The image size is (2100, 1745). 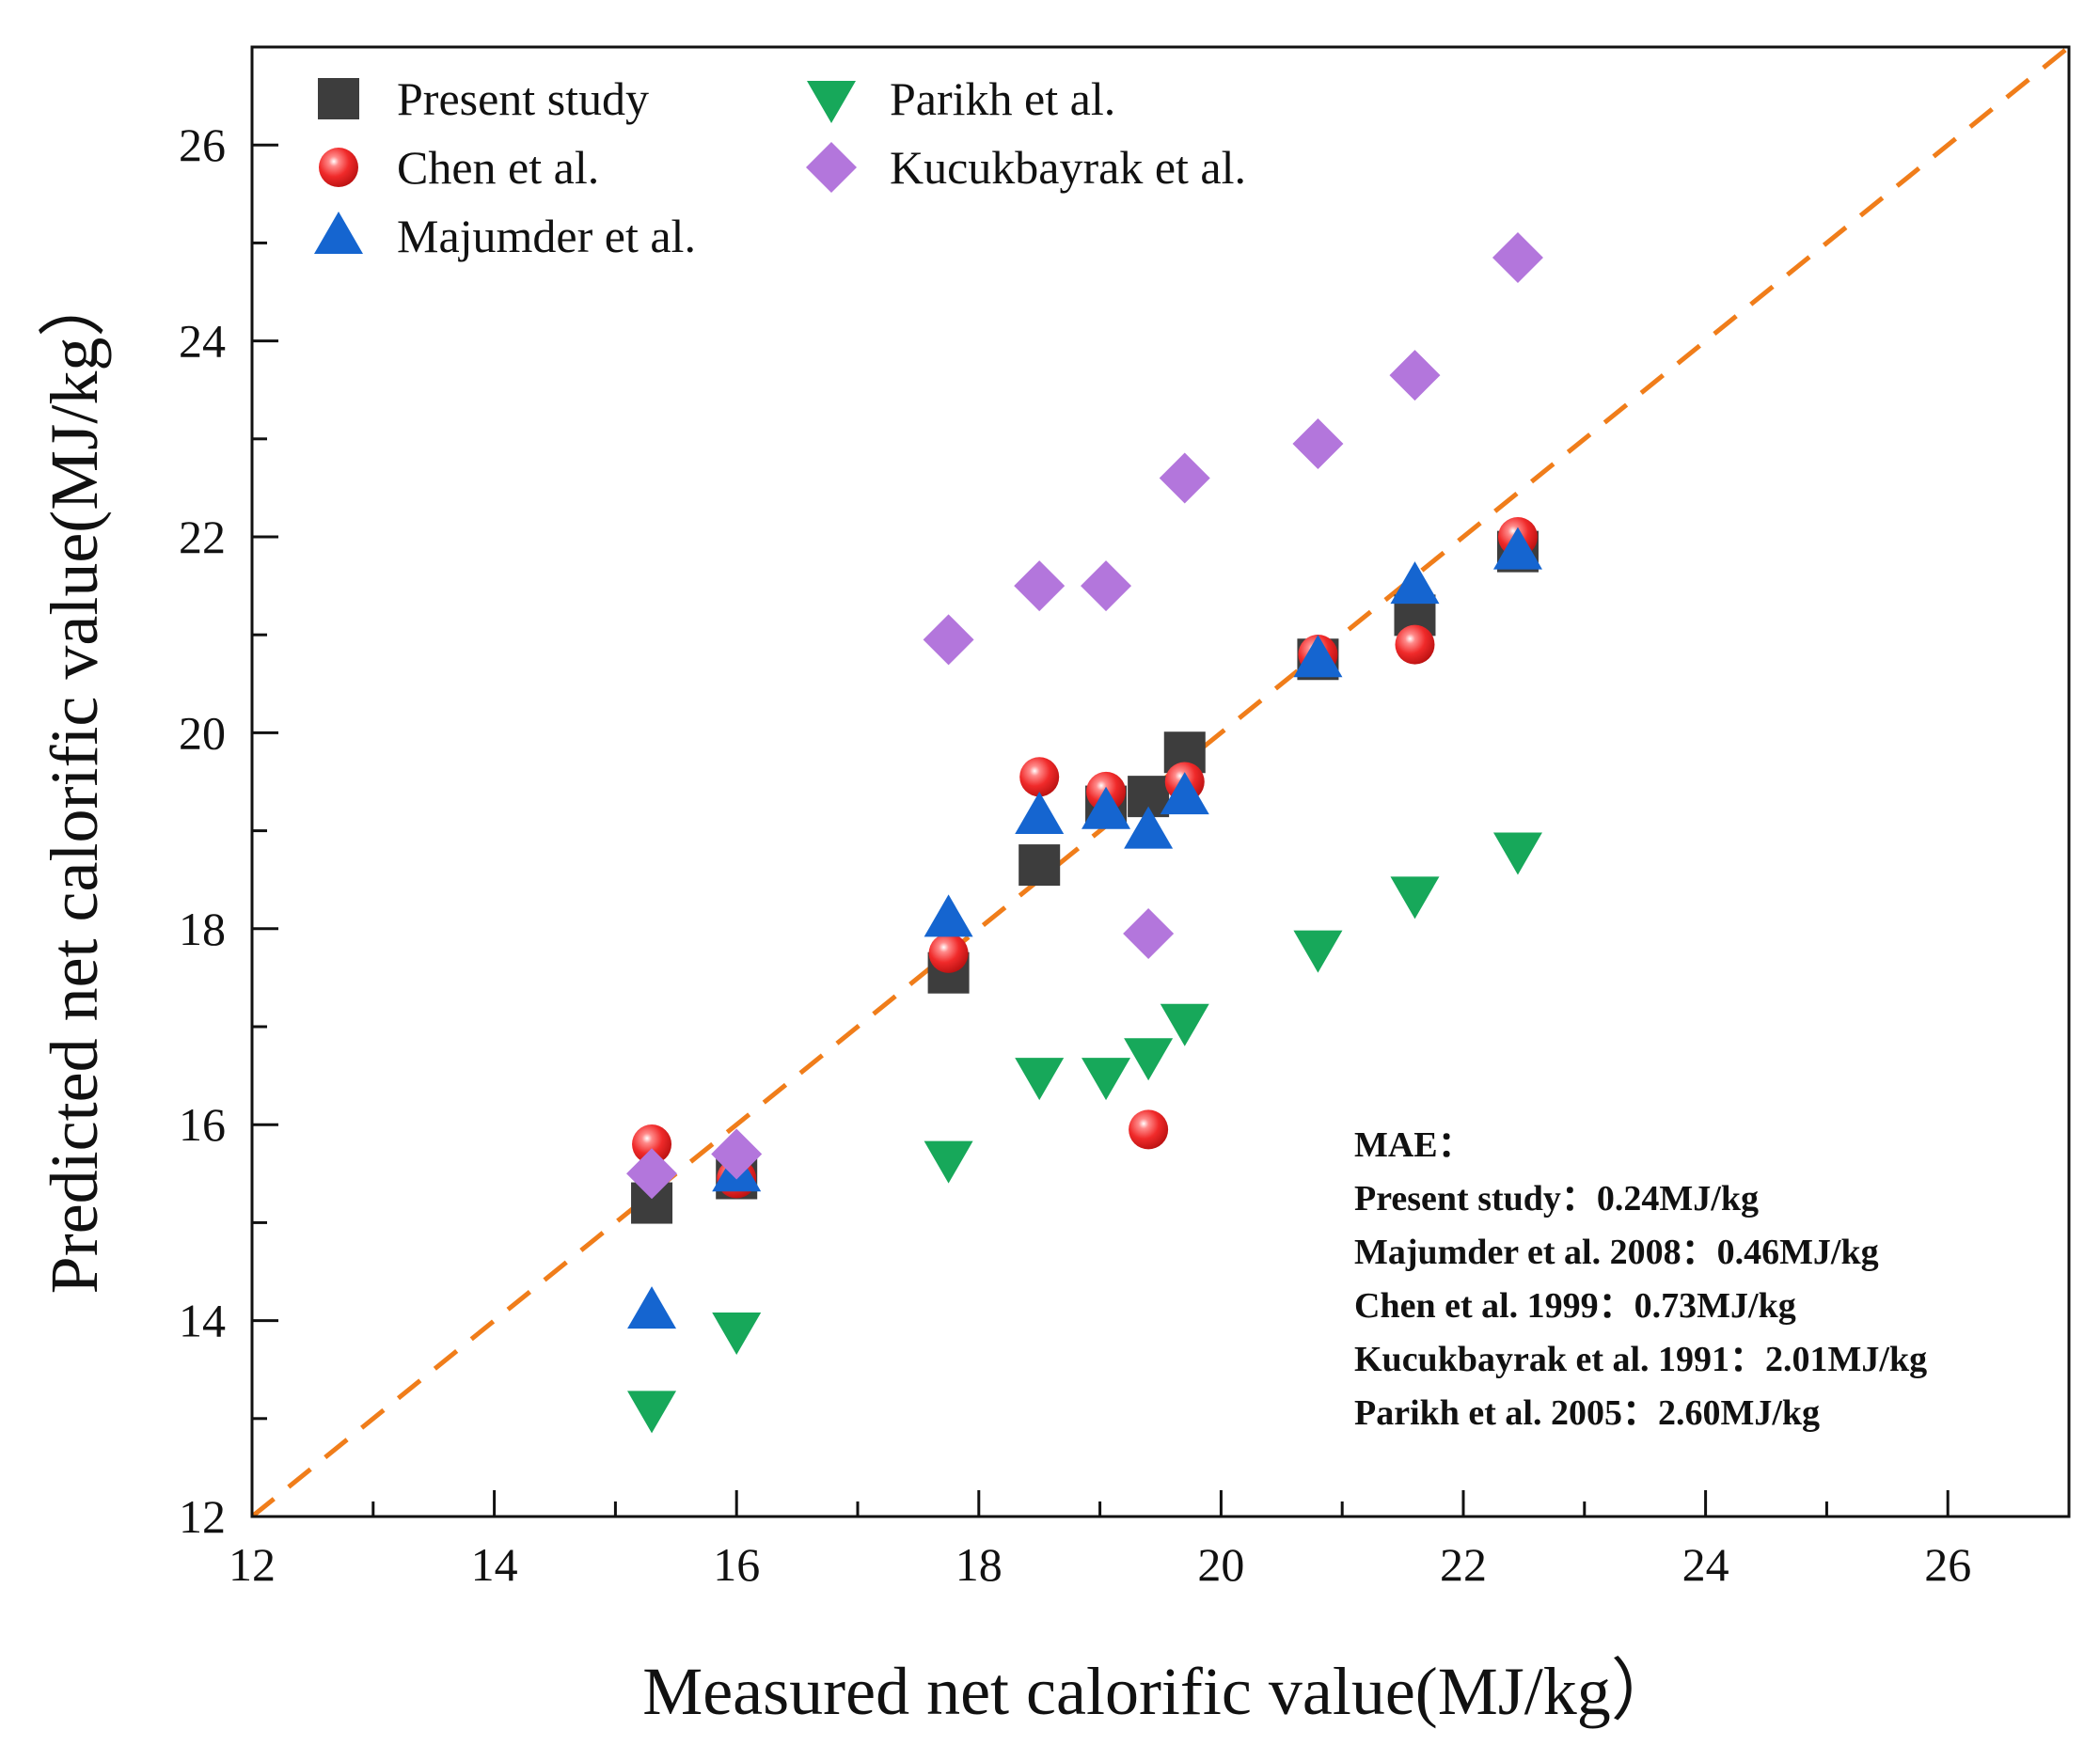 I want to click on legend-item: Kucukbayrak et al., so click(x=1026, y=167).